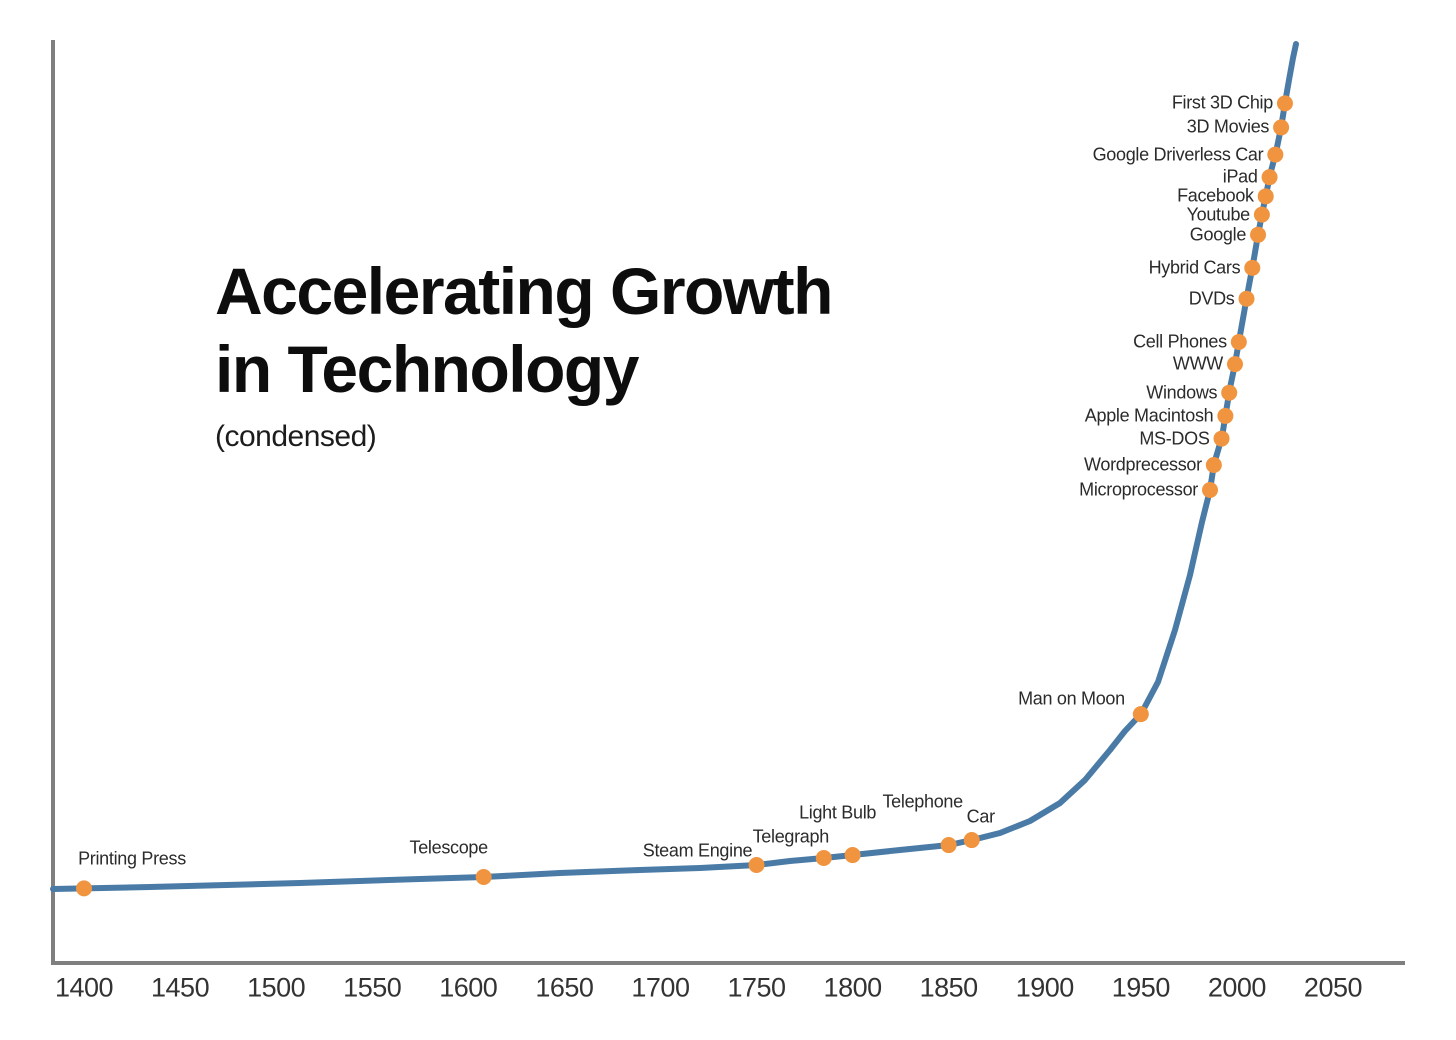  What do you see at coordinates (1228, 126) in the screenshot?
I see `milestone-label: 3D Movies` at bounding box center [1228, 126].